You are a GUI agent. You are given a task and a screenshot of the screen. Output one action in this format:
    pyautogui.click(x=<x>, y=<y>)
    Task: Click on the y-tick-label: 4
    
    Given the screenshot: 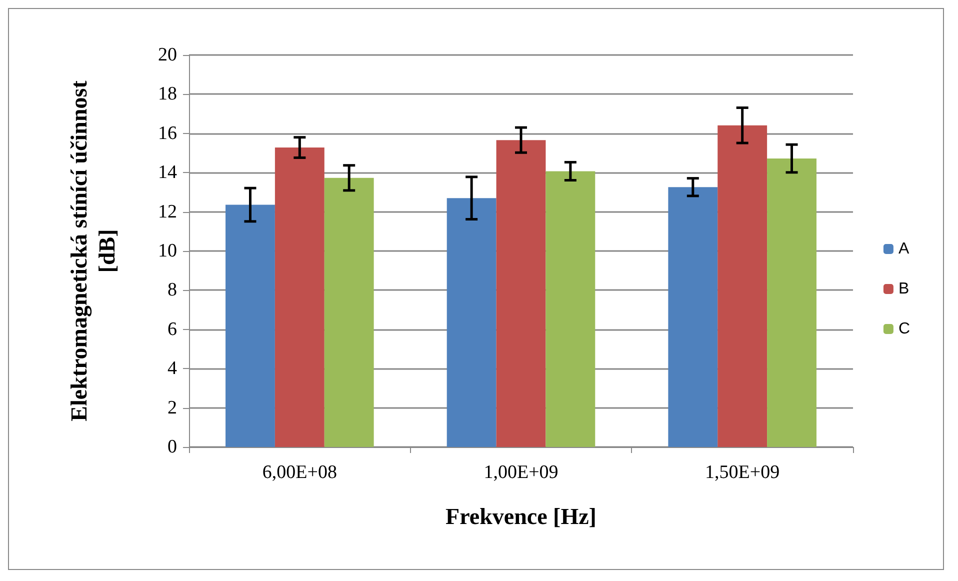 What is the action you would take?
    pyautogui.click(x=173, y=369)
    